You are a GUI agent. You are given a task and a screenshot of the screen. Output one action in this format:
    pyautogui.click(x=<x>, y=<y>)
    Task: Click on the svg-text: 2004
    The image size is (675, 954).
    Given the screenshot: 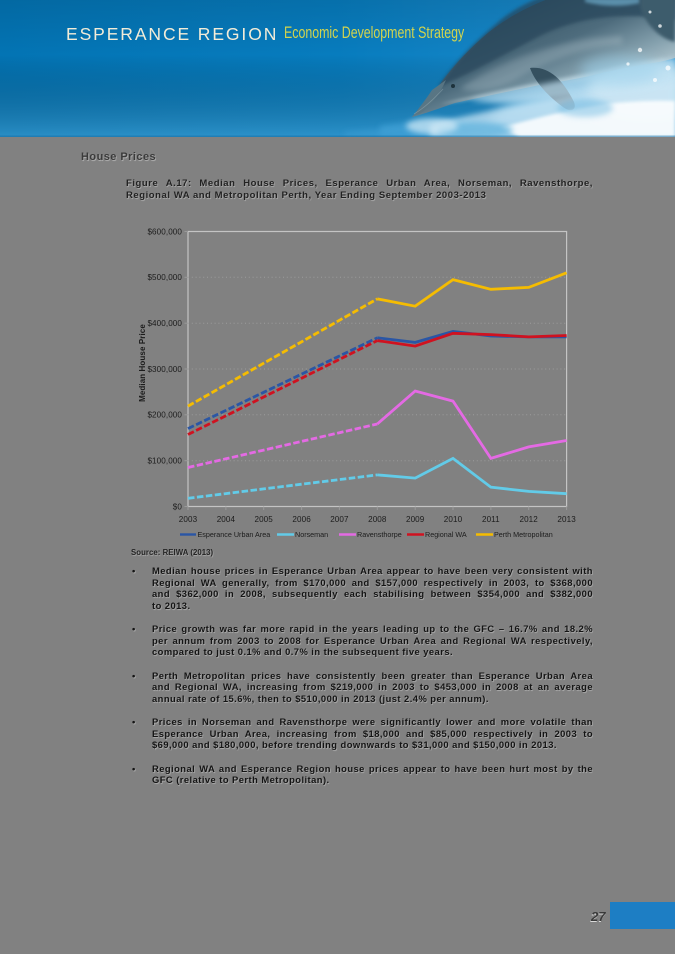 What is the action you would take?
    pyautogui.click(x=226, y=519)
    